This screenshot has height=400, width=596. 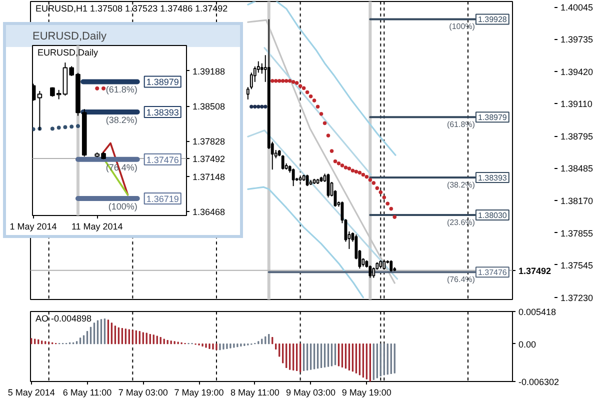 What do you see at coordinates (33, 227) in the screenshot?
I see `x-tick-label: 1 May 2014` at bounding box center [33, 227].